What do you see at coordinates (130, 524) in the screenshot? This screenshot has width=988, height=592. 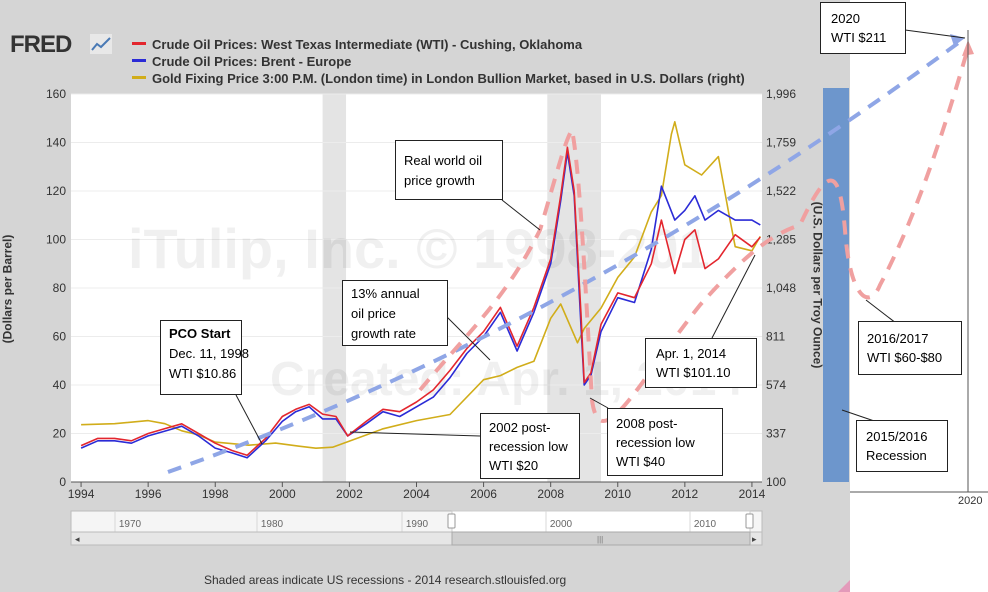 I see `navigator-tick-label: 1970` at bounding box center [130, 524].